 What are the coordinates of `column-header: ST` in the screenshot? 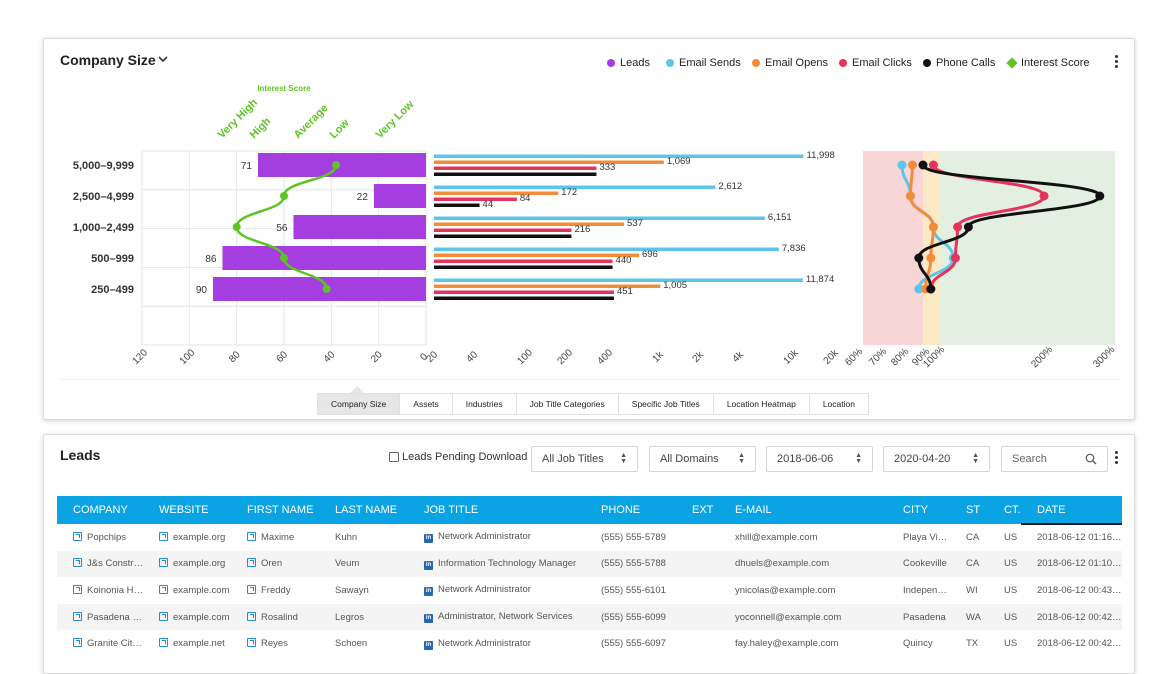 It's located at (969, 510).